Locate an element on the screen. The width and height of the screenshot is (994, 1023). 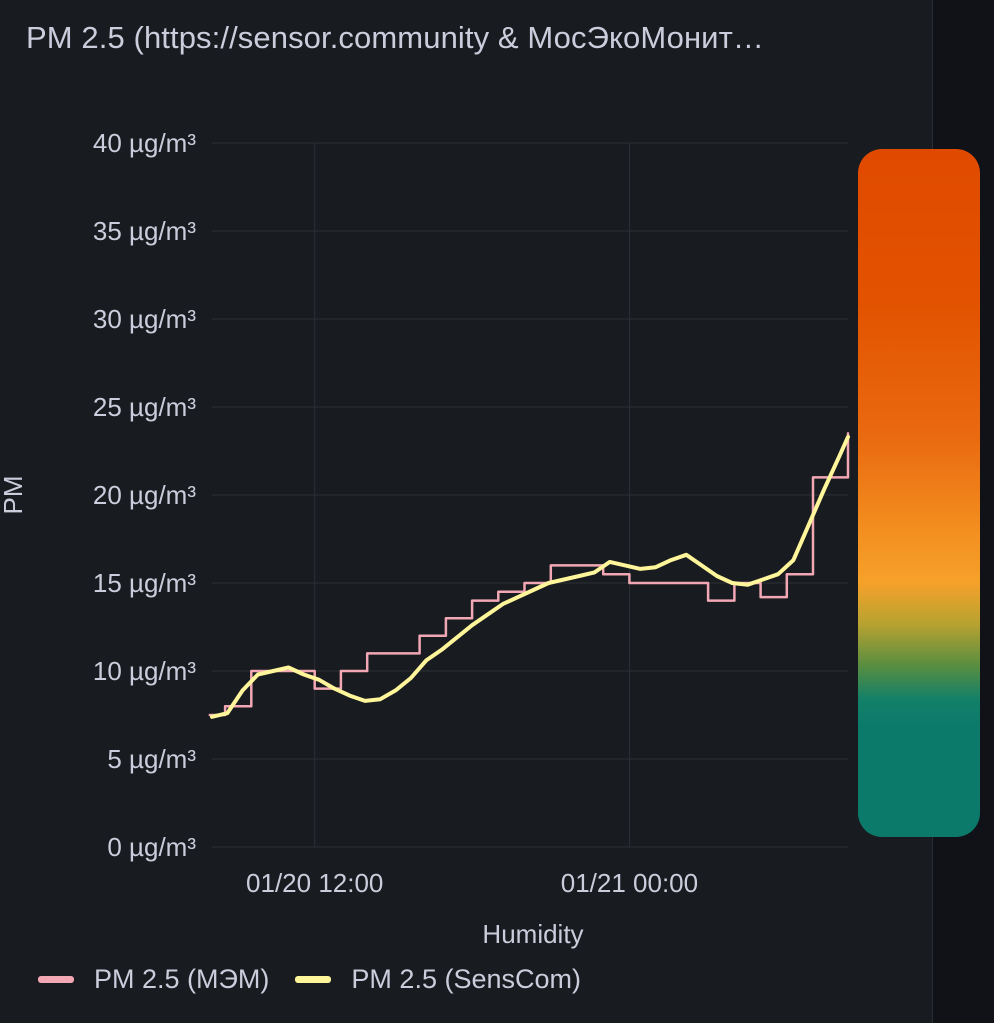
y-tick-label: 35 µg/m³ is located at coordinates (144, 231).